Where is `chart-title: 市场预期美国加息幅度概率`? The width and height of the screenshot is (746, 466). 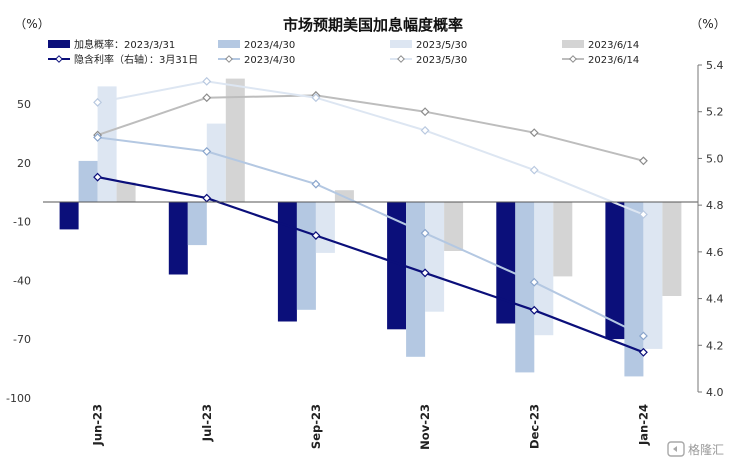 chart-title: 市场预期美国加息幅度概率 is located at coordinates (373, 25).